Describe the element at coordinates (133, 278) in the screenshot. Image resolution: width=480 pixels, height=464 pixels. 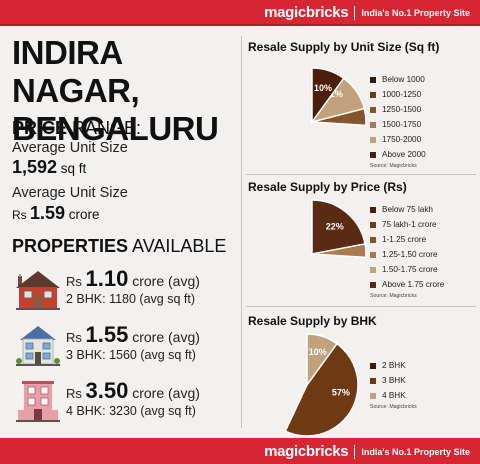
I see `property-price: Rs 1.10 crore (avg)` at that location.